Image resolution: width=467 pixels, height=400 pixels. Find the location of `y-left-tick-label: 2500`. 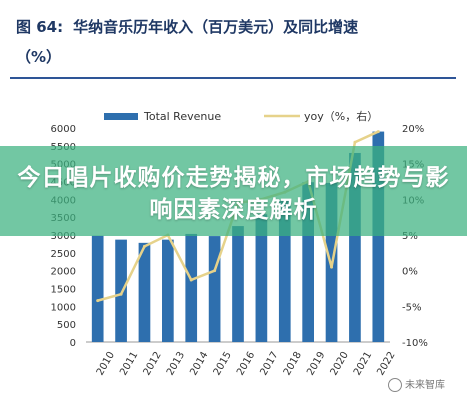

y-left-tick-label: 2500 is located at coordinates (63, 254).